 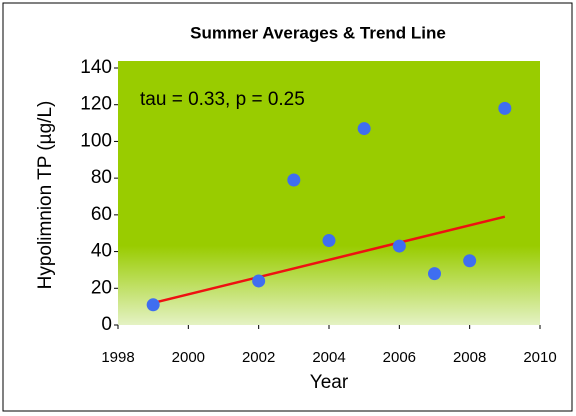 I want to click on y-axis-label: Hypolimnion TP (µg/L), so click(x=45, y=195).